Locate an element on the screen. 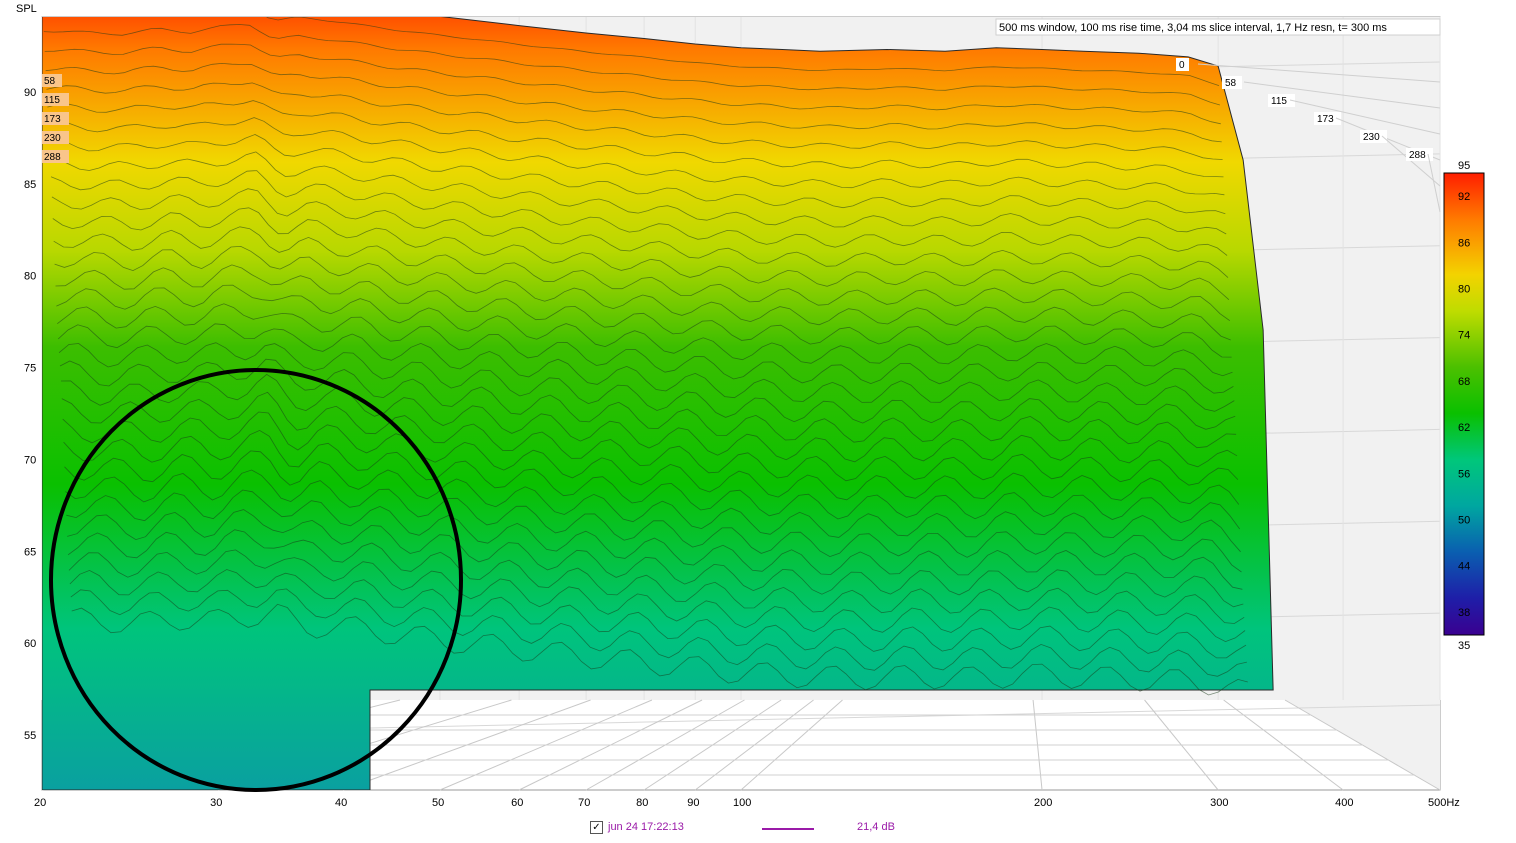  time-mark-label: 58 is located at coordinates (50, 81).